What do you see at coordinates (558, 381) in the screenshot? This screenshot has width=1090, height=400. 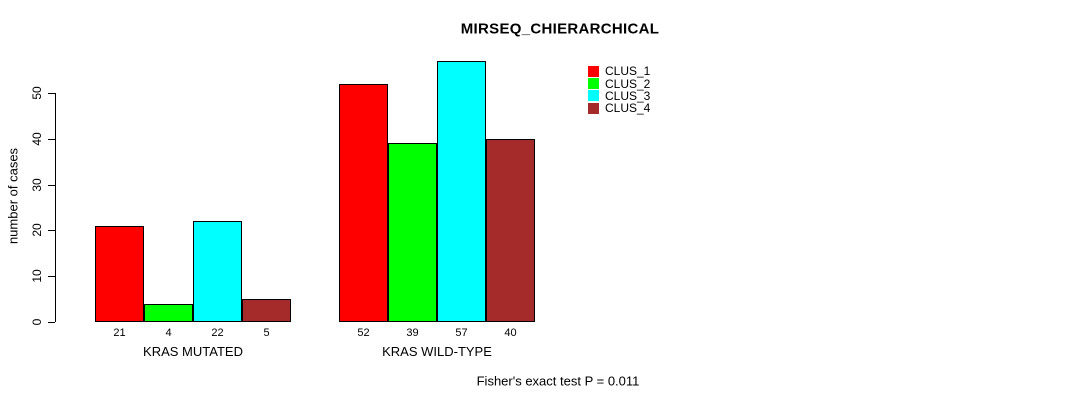 I see `stat-annotation: Fisher's exact test P = 0.011` at bounding box center [558, 381].